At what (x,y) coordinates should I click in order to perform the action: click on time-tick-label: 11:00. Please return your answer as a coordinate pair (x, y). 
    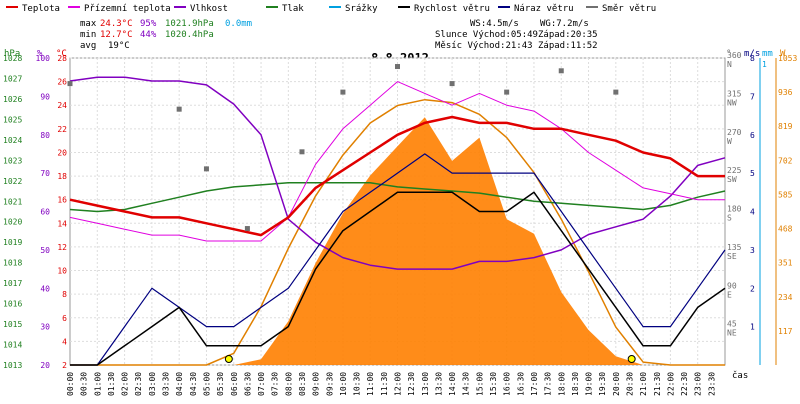
    Looking at the image, I should click on (370, 384).